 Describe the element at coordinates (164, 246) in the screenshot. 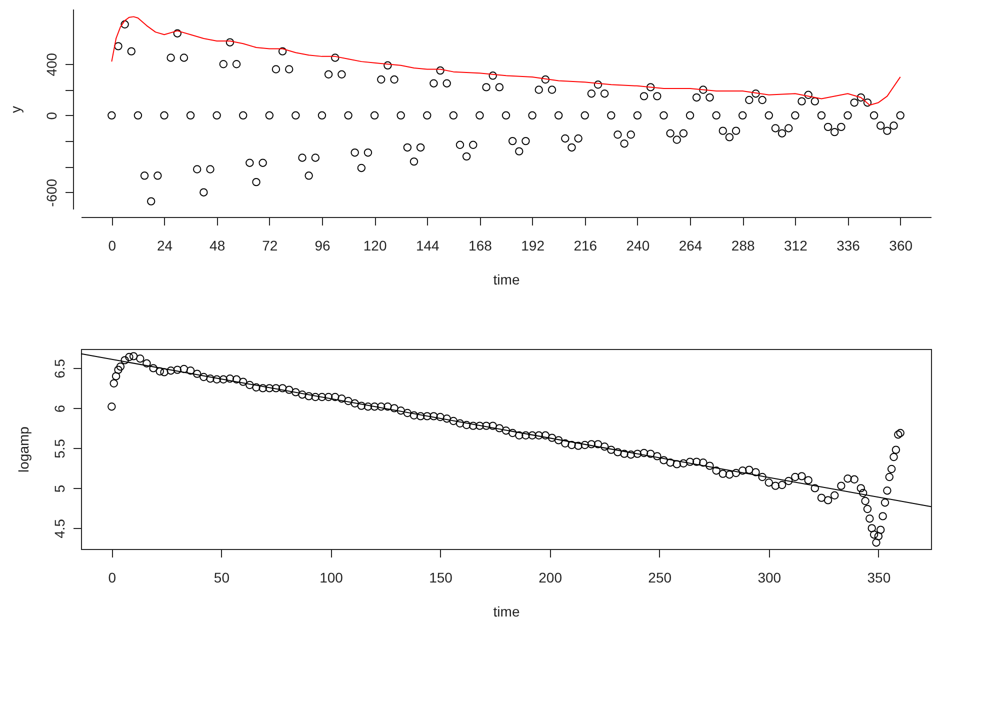

I see `x-tick-label: 24` at that location.